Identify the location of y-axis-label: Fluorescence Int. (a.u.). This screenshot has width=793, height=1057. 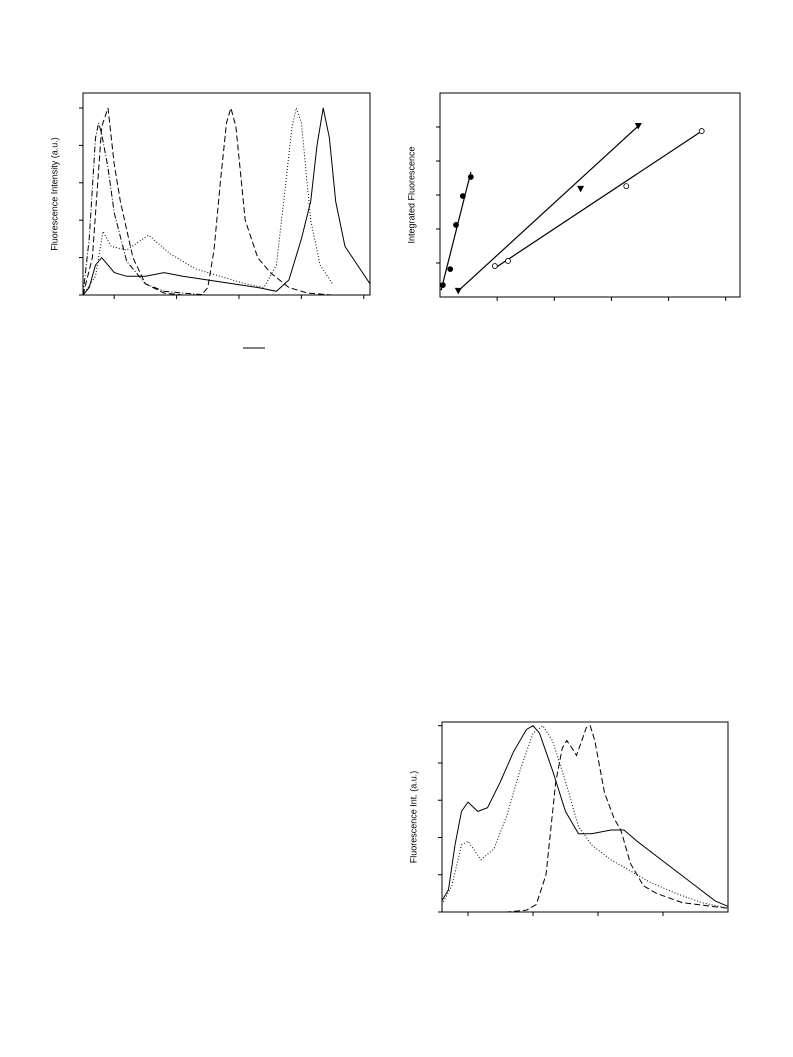
(413, 817).